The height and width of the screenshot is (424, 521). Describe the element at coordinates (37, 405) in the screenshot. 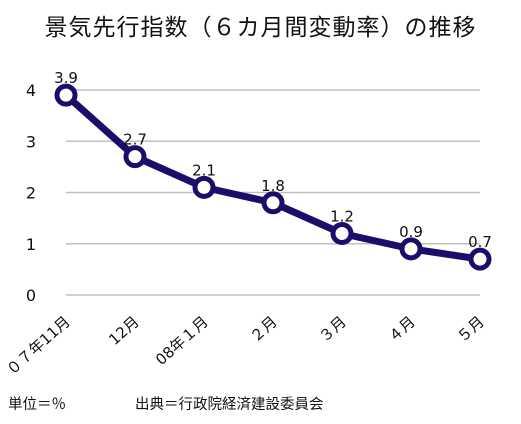

I see `unit-note: 単位＝％` at that location.